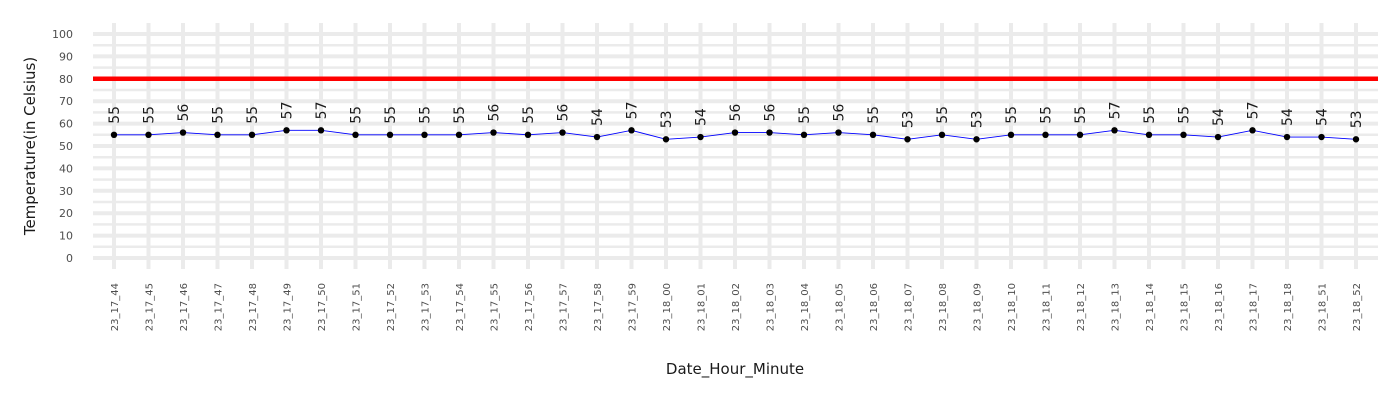  I want to click on x-tick-label: 23_17_54, so click(460, 307).